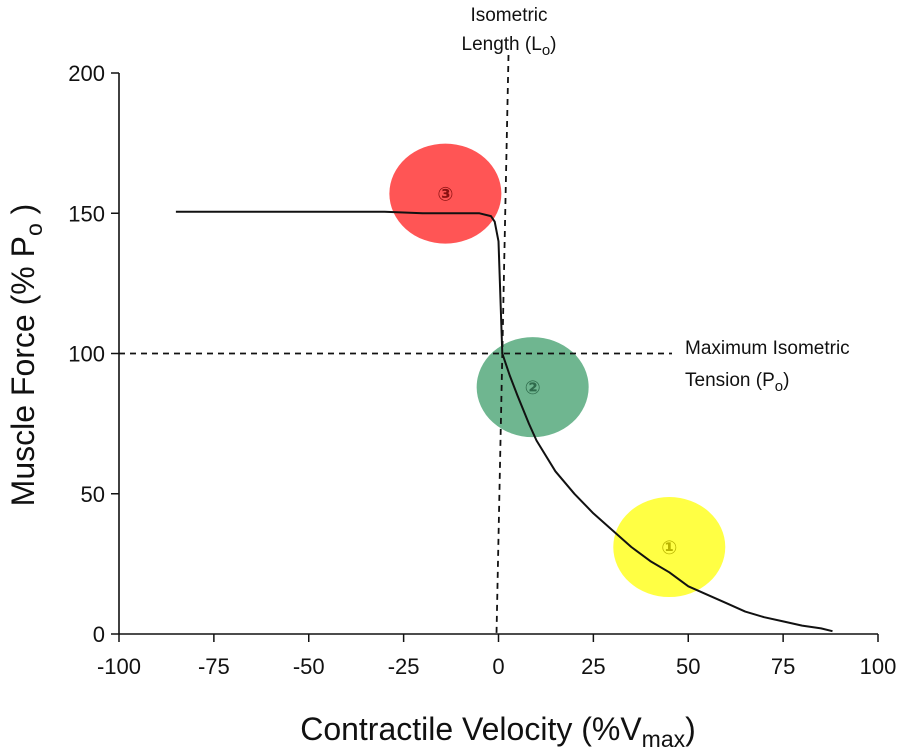  What do you see at coordinates (767, 348) in the screenshot?
I see `horizontal-refline-label-line1: Maximum Isometric` at bounding box center [767, 348].